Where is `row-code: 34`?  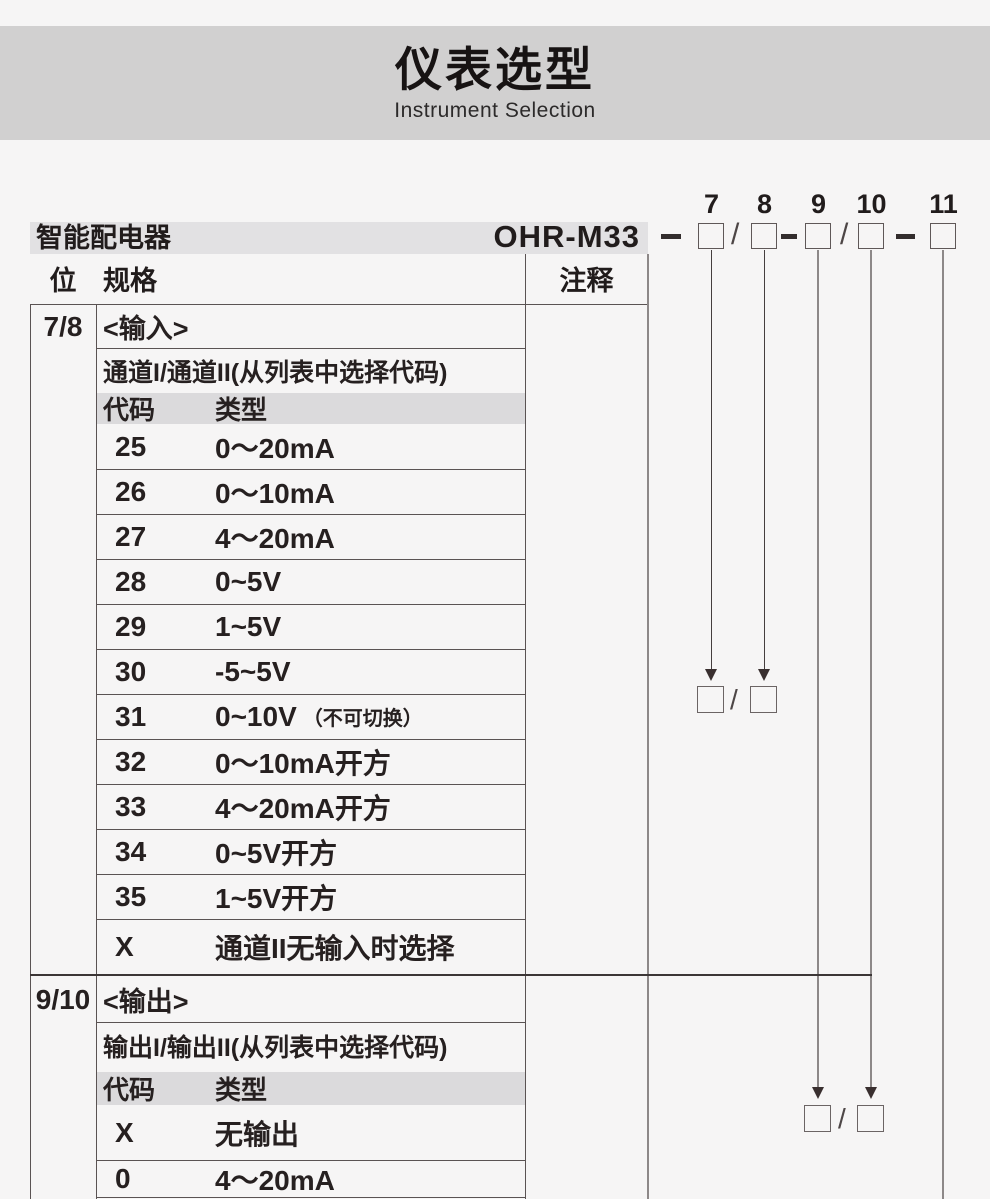 row-code: 34 is located at coordinates (131, 851).